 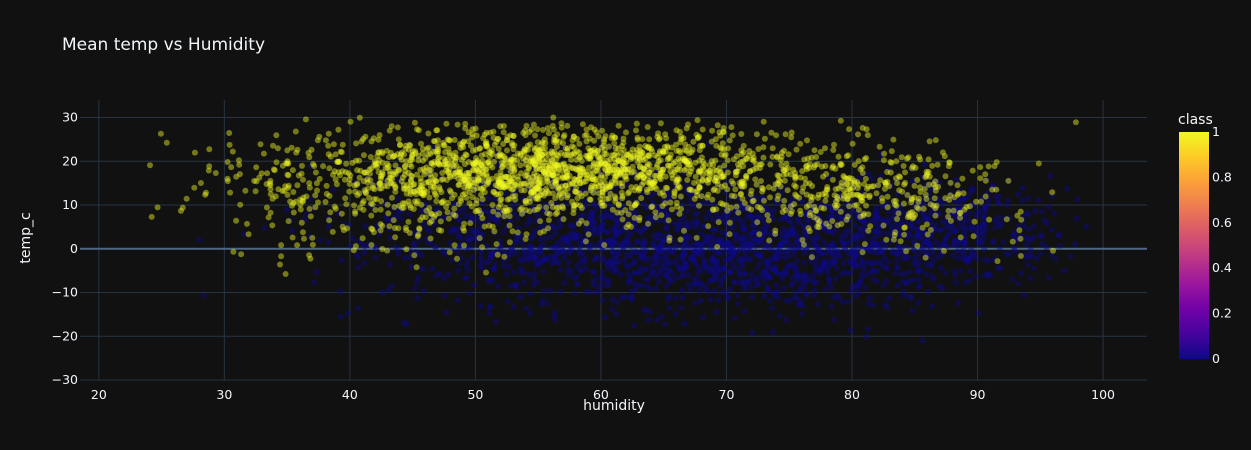 I want to click on x-tick-label: 20, so click(x=99, y=394).